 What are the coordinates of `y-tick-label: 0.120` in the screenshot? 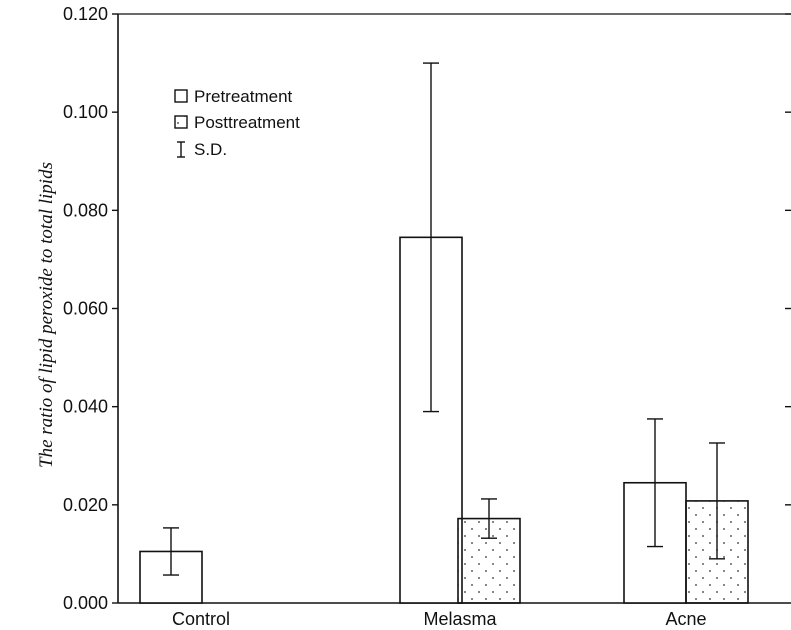 It's located at (85, 14).